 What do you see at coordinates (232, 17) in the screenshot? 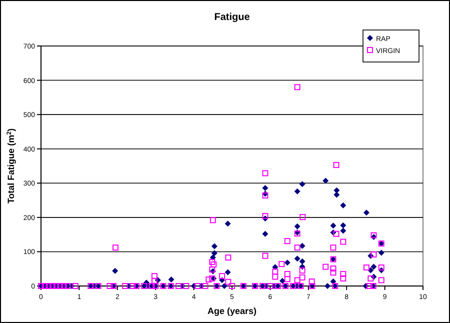
I see `chart-title: Fatigue` at bounding box center [232, 17].